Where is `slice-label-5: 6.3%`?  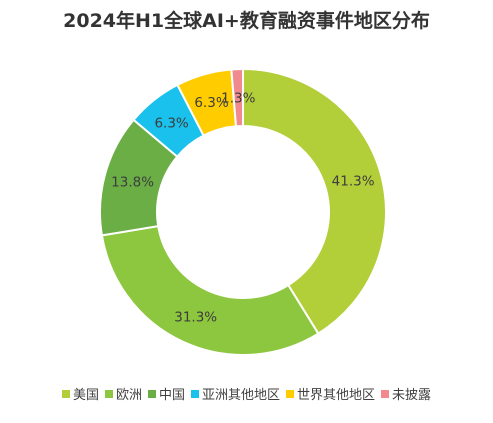 slice-label-5: 6.3% is located at coordinates (211, 103).